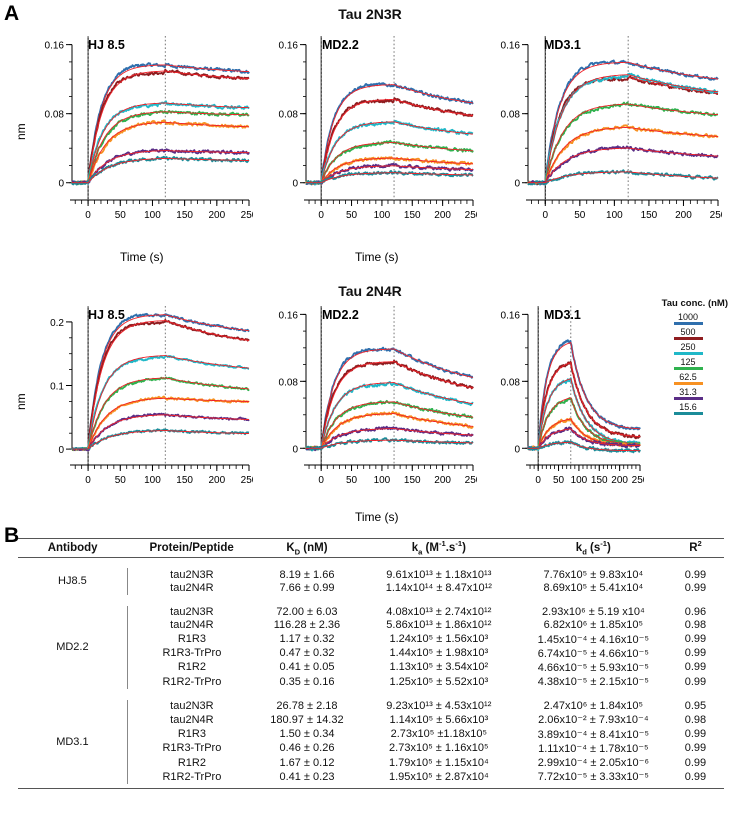 This screenshot has width=740, height=830. Describe the element at coordinates (438, 776) in the screenshot. I see `table-cell-ka: 1.95x10⁵ ± 2.87x10⁴` at that location.